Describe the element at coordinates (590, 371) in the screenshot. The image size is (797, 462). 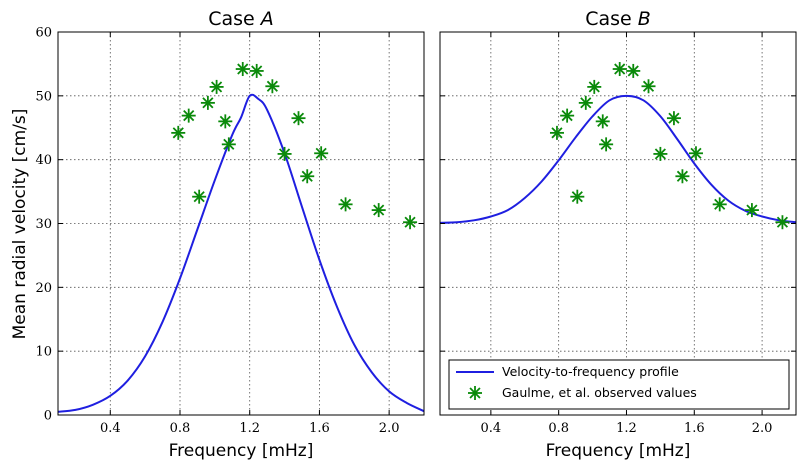
I see `legend-label-profile: Velocity-to-frequency profile` at that location.